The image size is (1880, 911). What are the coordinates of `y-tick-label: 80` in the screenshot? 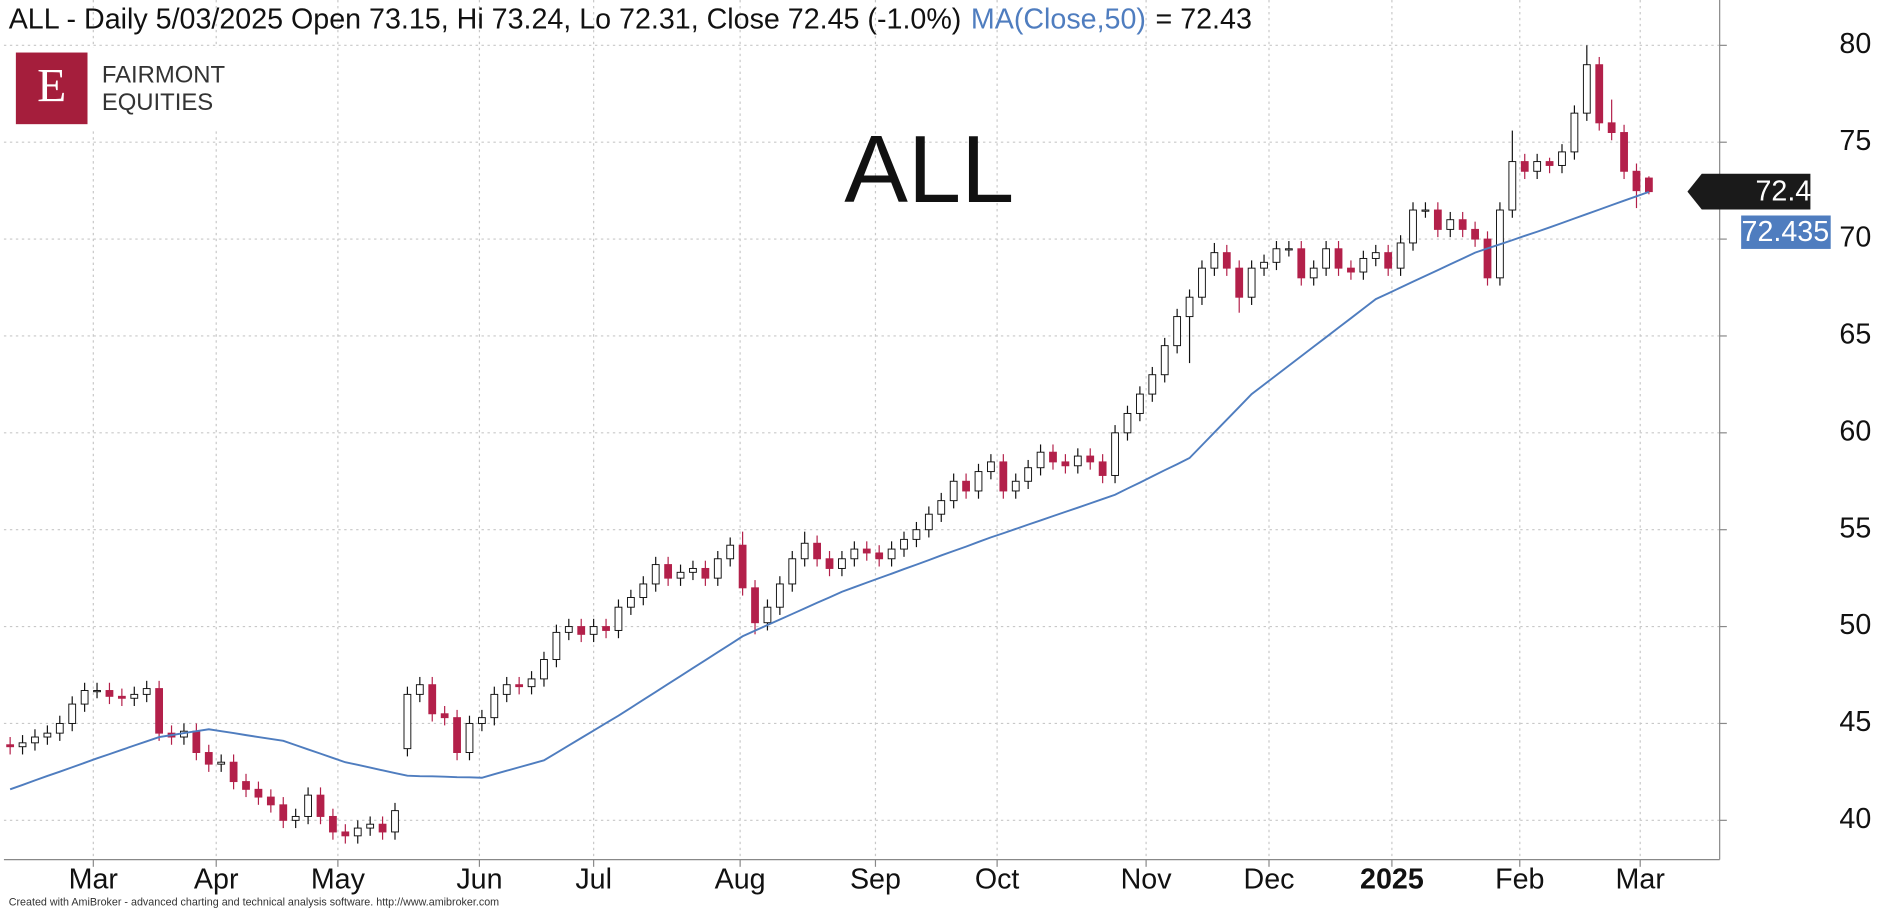 It's located at (1855, 44).